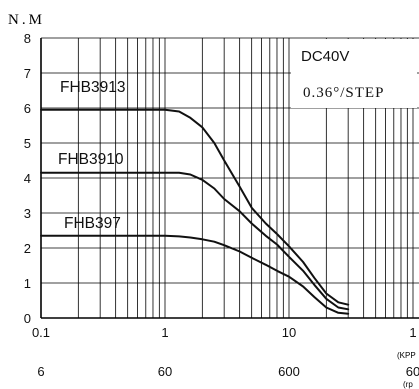  I want to click on x-tick-label-rpm: 6, so click(40, 371).